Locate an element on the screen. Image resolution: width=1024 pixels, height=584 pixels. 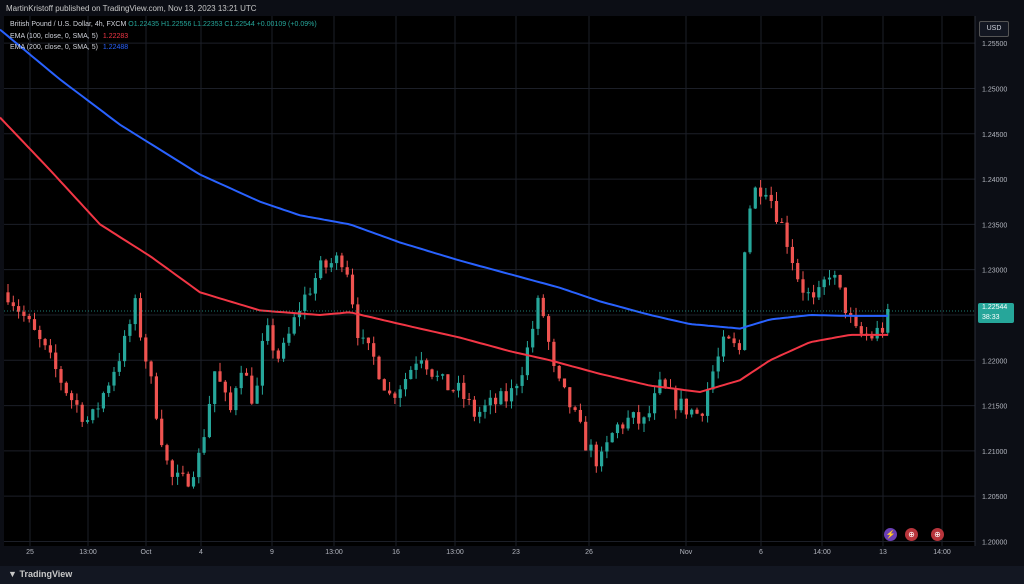
y-tick-label: 1.22000 is located at coordinates (994, 361).